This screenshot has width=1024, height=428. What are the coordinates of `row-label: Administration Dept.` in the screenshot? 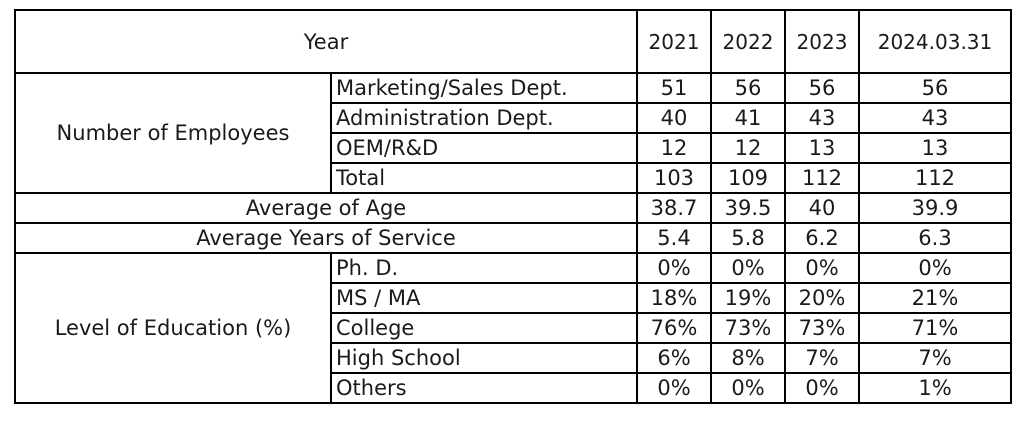 It's located at (484, 118).